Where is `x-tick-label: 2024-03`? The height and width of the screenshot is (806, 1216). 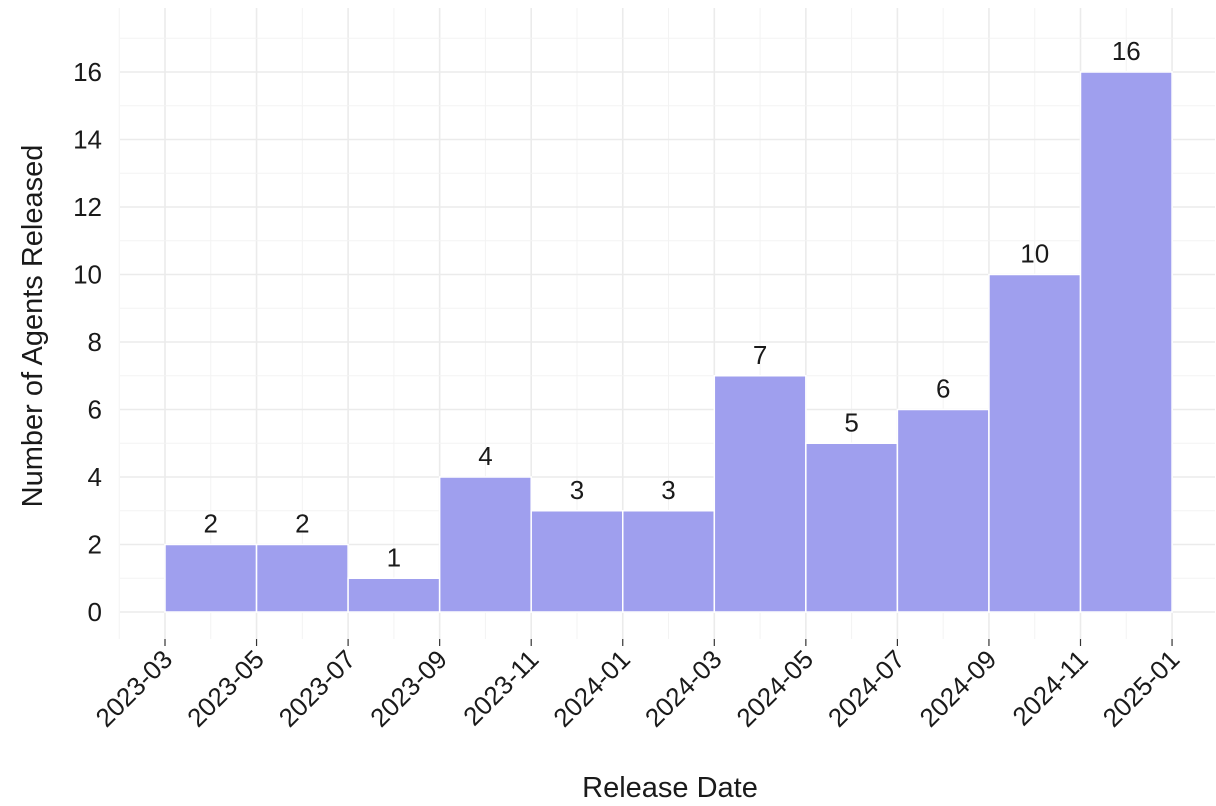
x-tick-label: 2024-03 is located at coordinates (683, 688).